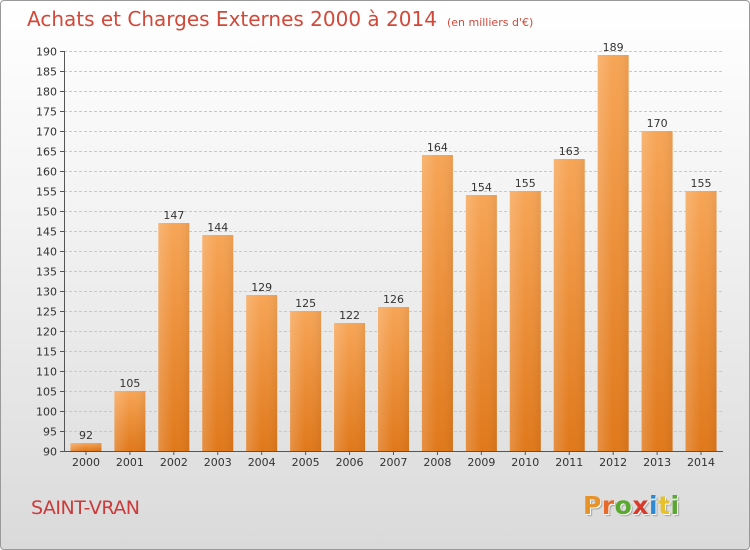 The width and height of the screenshot is (750, 550). What do you see at coordinates (174, 337) in the screenshot?
I see `bar-shade-2002` at bounding box center [174, 337].